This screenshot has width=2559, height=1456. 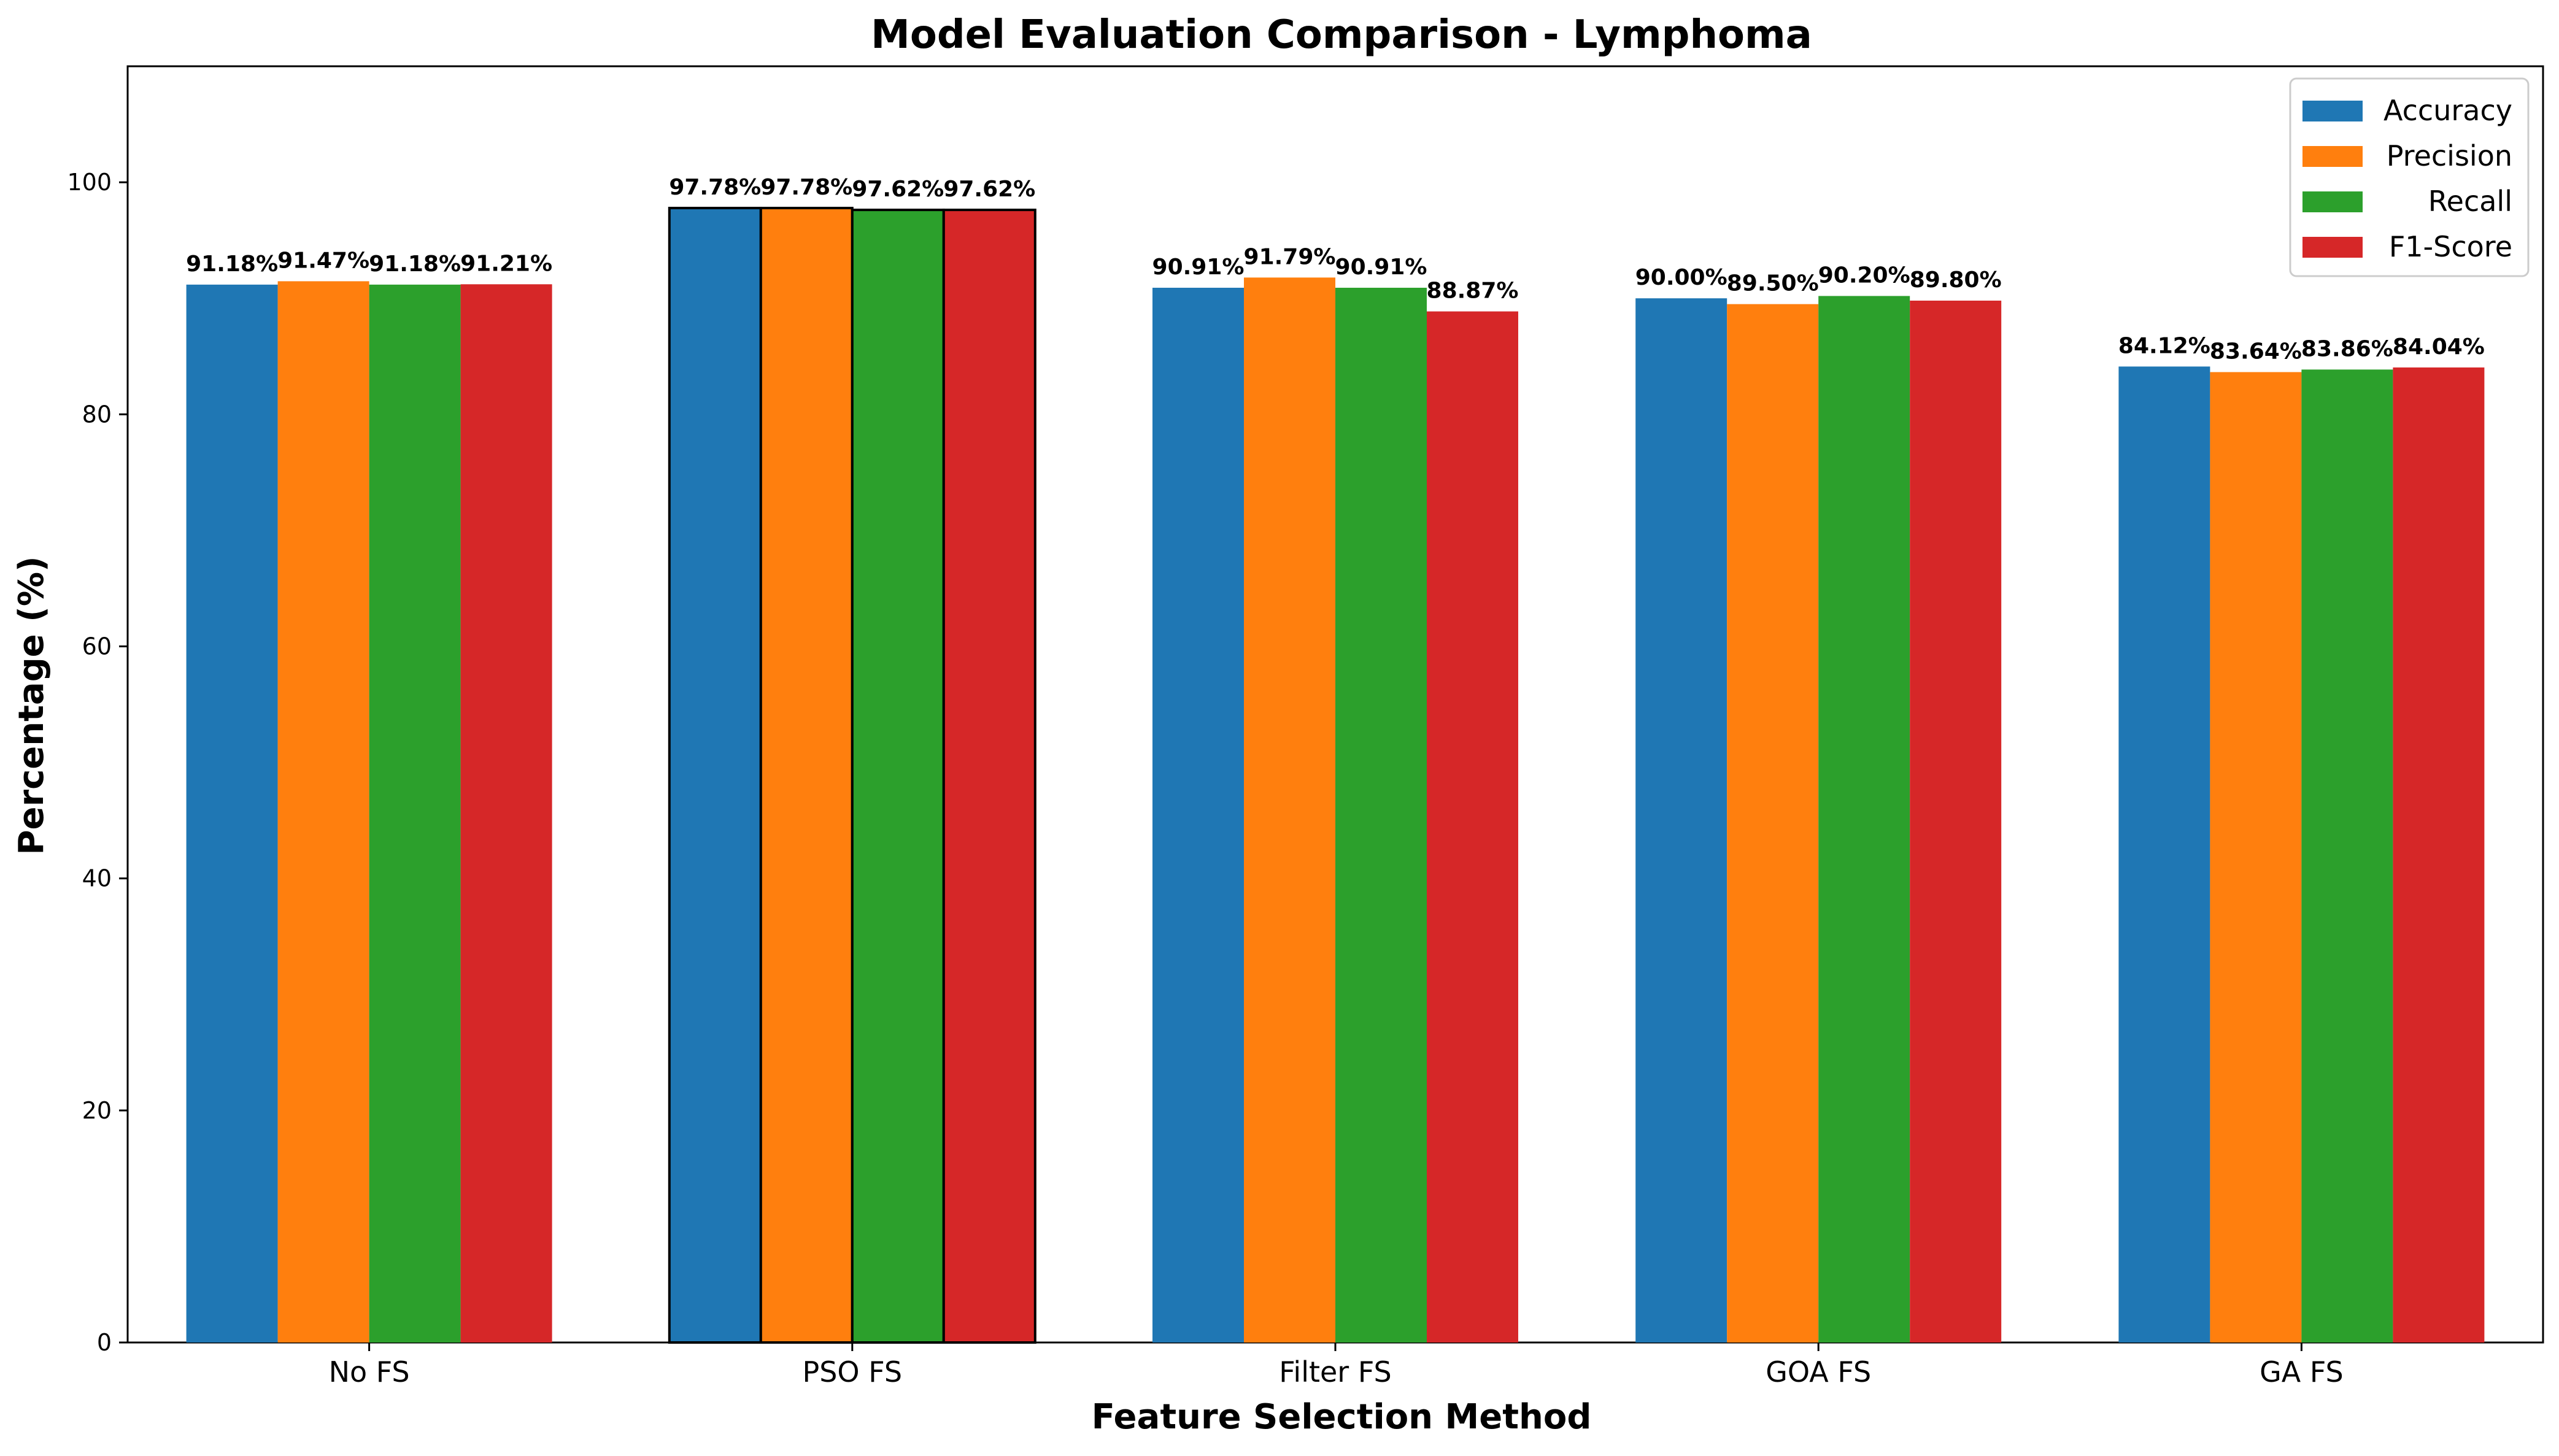 What do you see at coordinates (898, 776) in the screenshot?
I see `bar-recall-pso-fs` at bounding box center [898, 776].